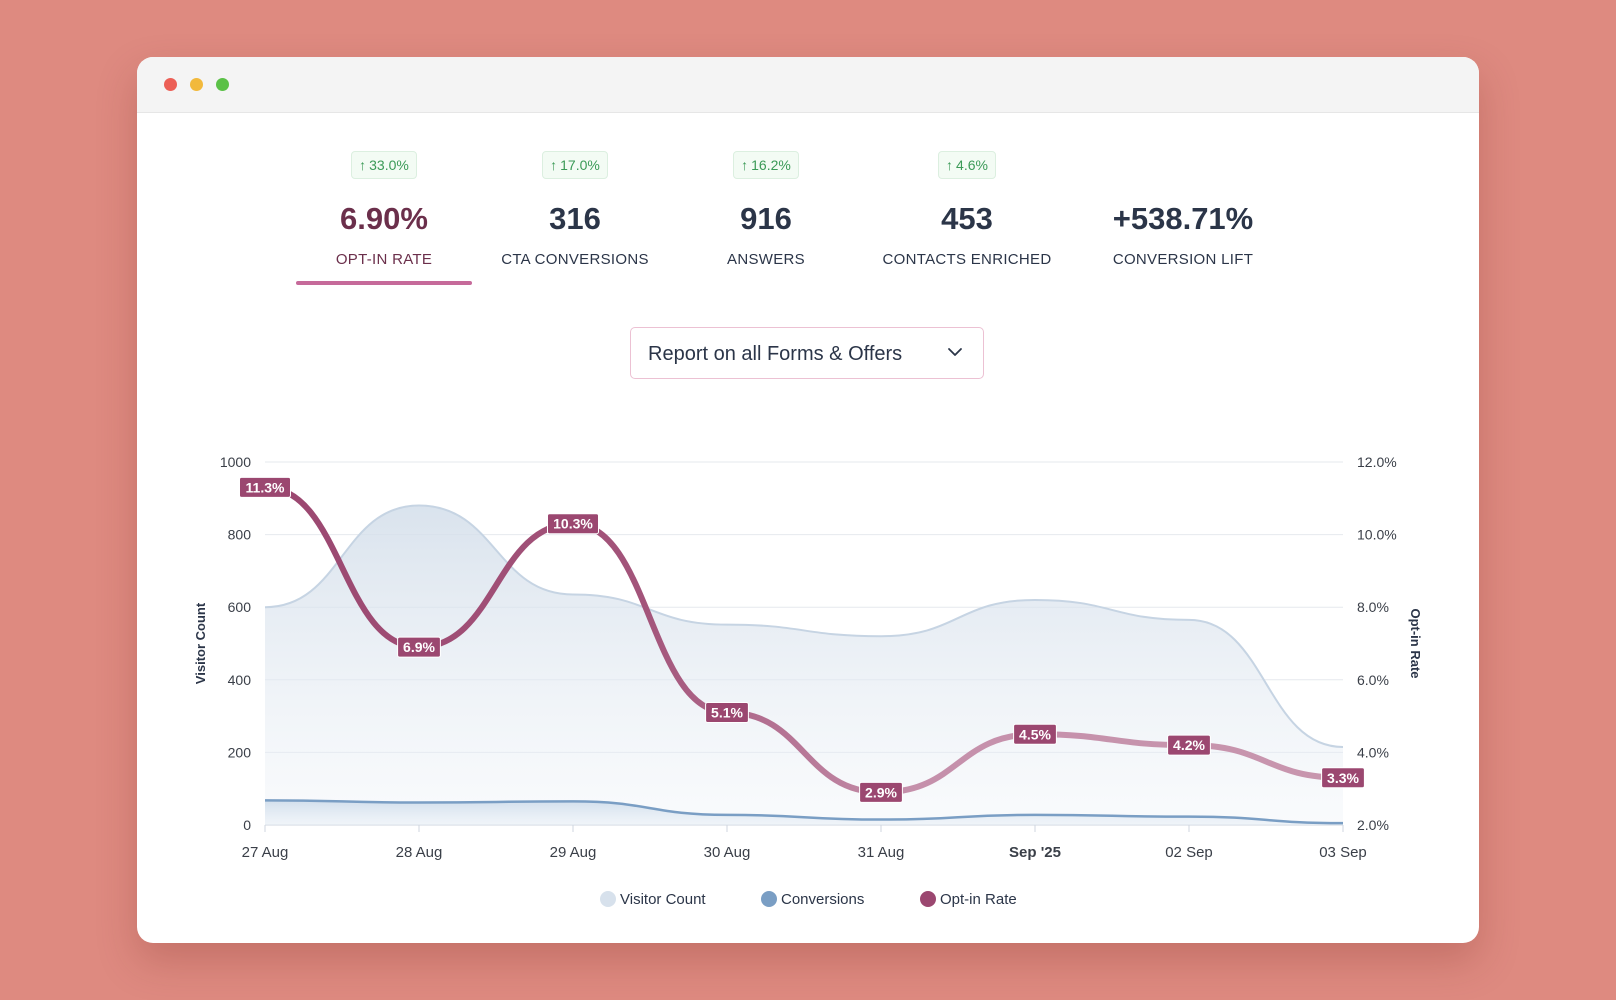 Image resolution: width=1616 pixels, height=1000 pixels. I want to click on y-left-tick-label: 400, so click(240, 680).